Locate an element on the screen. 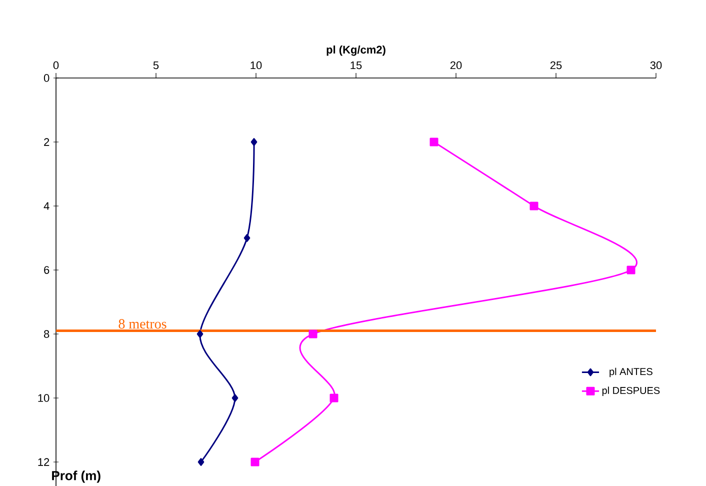 Image resolution: width=706 pixels, height=486 pixels. y-tick-label: 0 is located at coordinates (47, 78).